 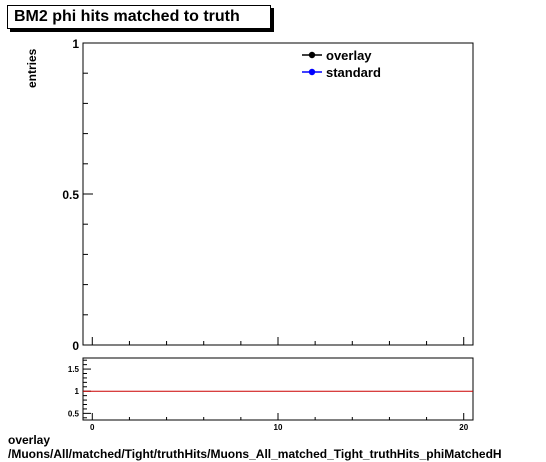 What do you see at coordinates (312, 72) in the screenshot?
I see `legend-marker-standard` at bounding box center [312, 72].